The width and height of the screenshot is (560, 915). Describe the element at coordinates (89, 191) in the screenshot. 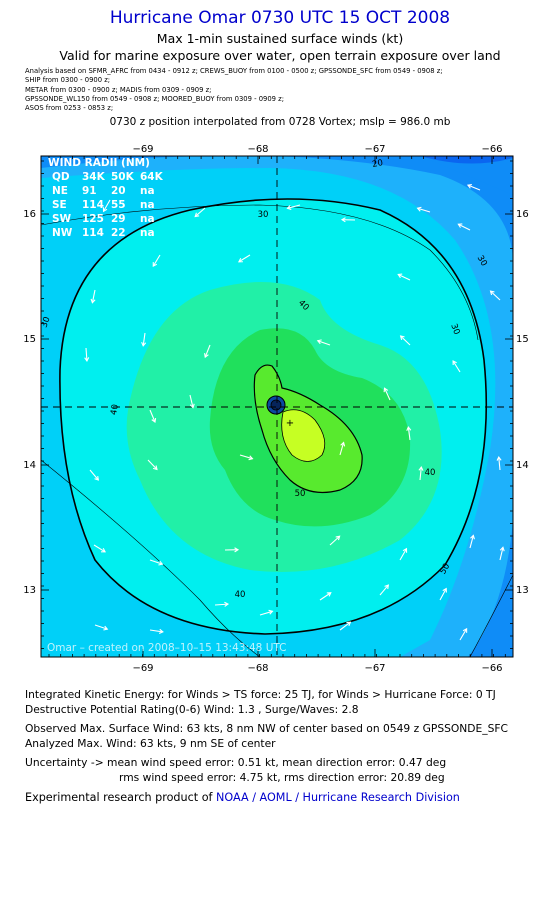

I see `wind-radii-cell: 91` at that location.